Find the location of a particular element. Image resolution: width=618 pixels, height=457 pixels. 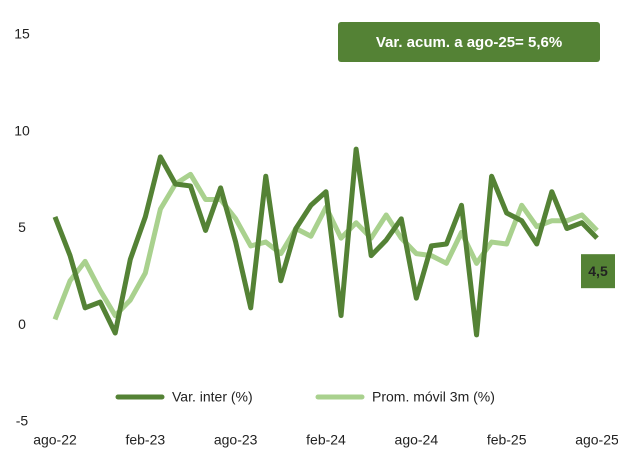

y-tick-label: 0 is located at coordinates (22, 324).